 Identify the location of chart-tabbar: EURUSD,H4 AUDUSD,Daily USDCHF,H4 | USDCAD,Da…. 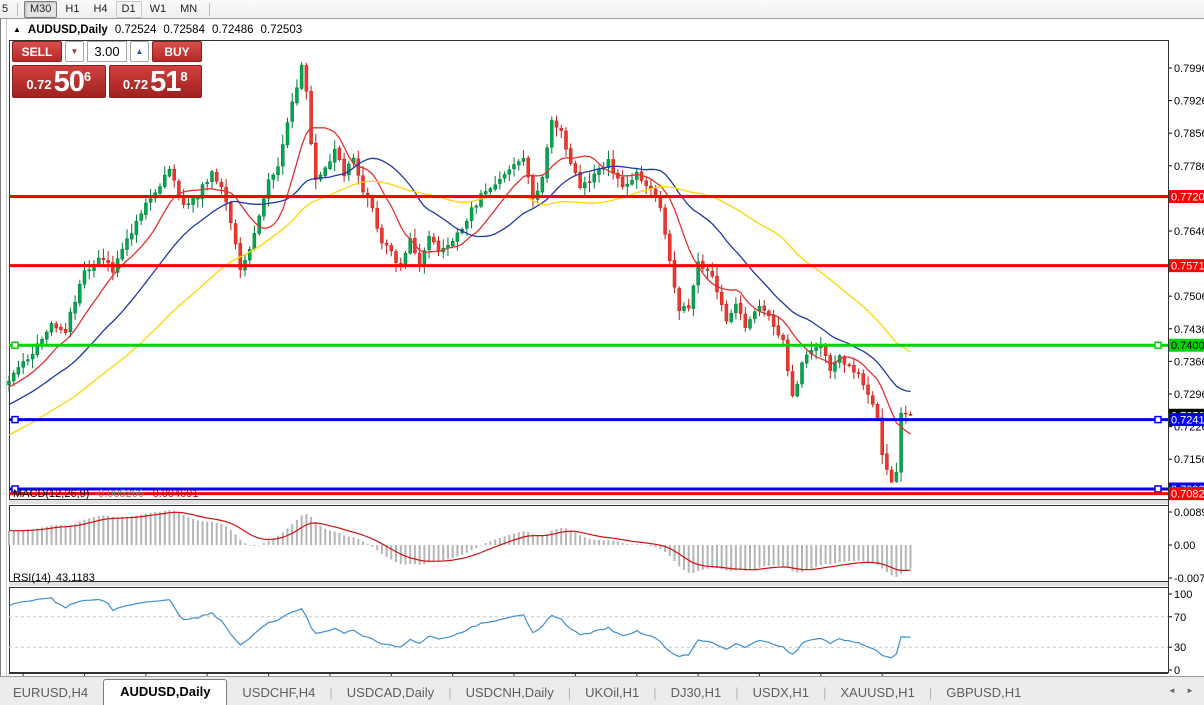
(602, 690).